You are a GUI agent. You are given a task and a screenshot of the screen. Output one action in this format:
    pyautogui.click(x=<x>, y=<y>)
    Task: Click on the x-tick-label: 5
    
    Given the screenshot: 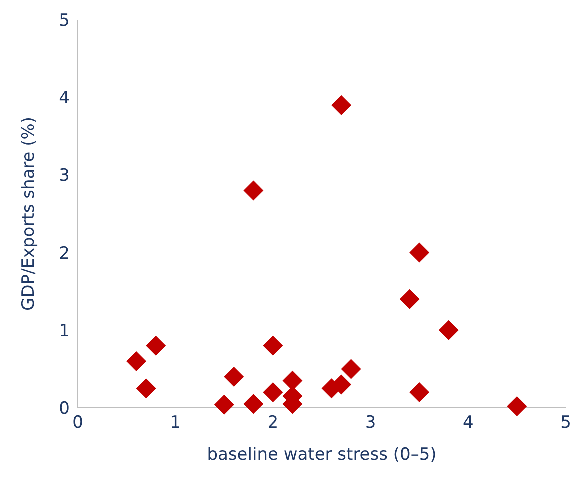 What is the action you would take?
    pyautogui.click(x=566, y=423)
    